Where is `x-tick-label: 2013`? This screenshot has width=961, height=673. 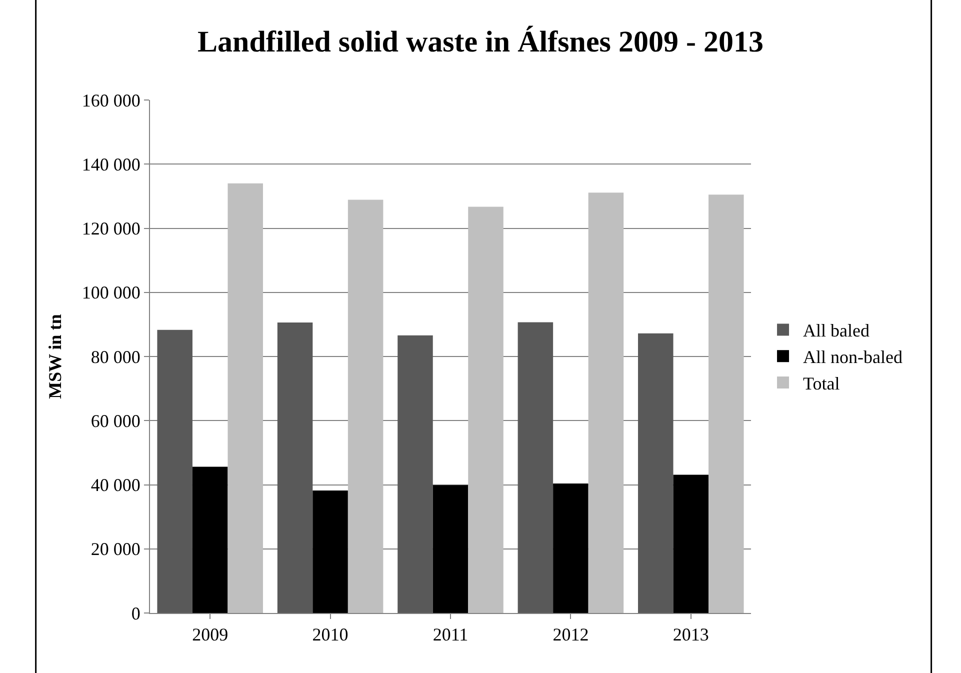 x-tick-label: 2013 is located at coordinates (690, 634).